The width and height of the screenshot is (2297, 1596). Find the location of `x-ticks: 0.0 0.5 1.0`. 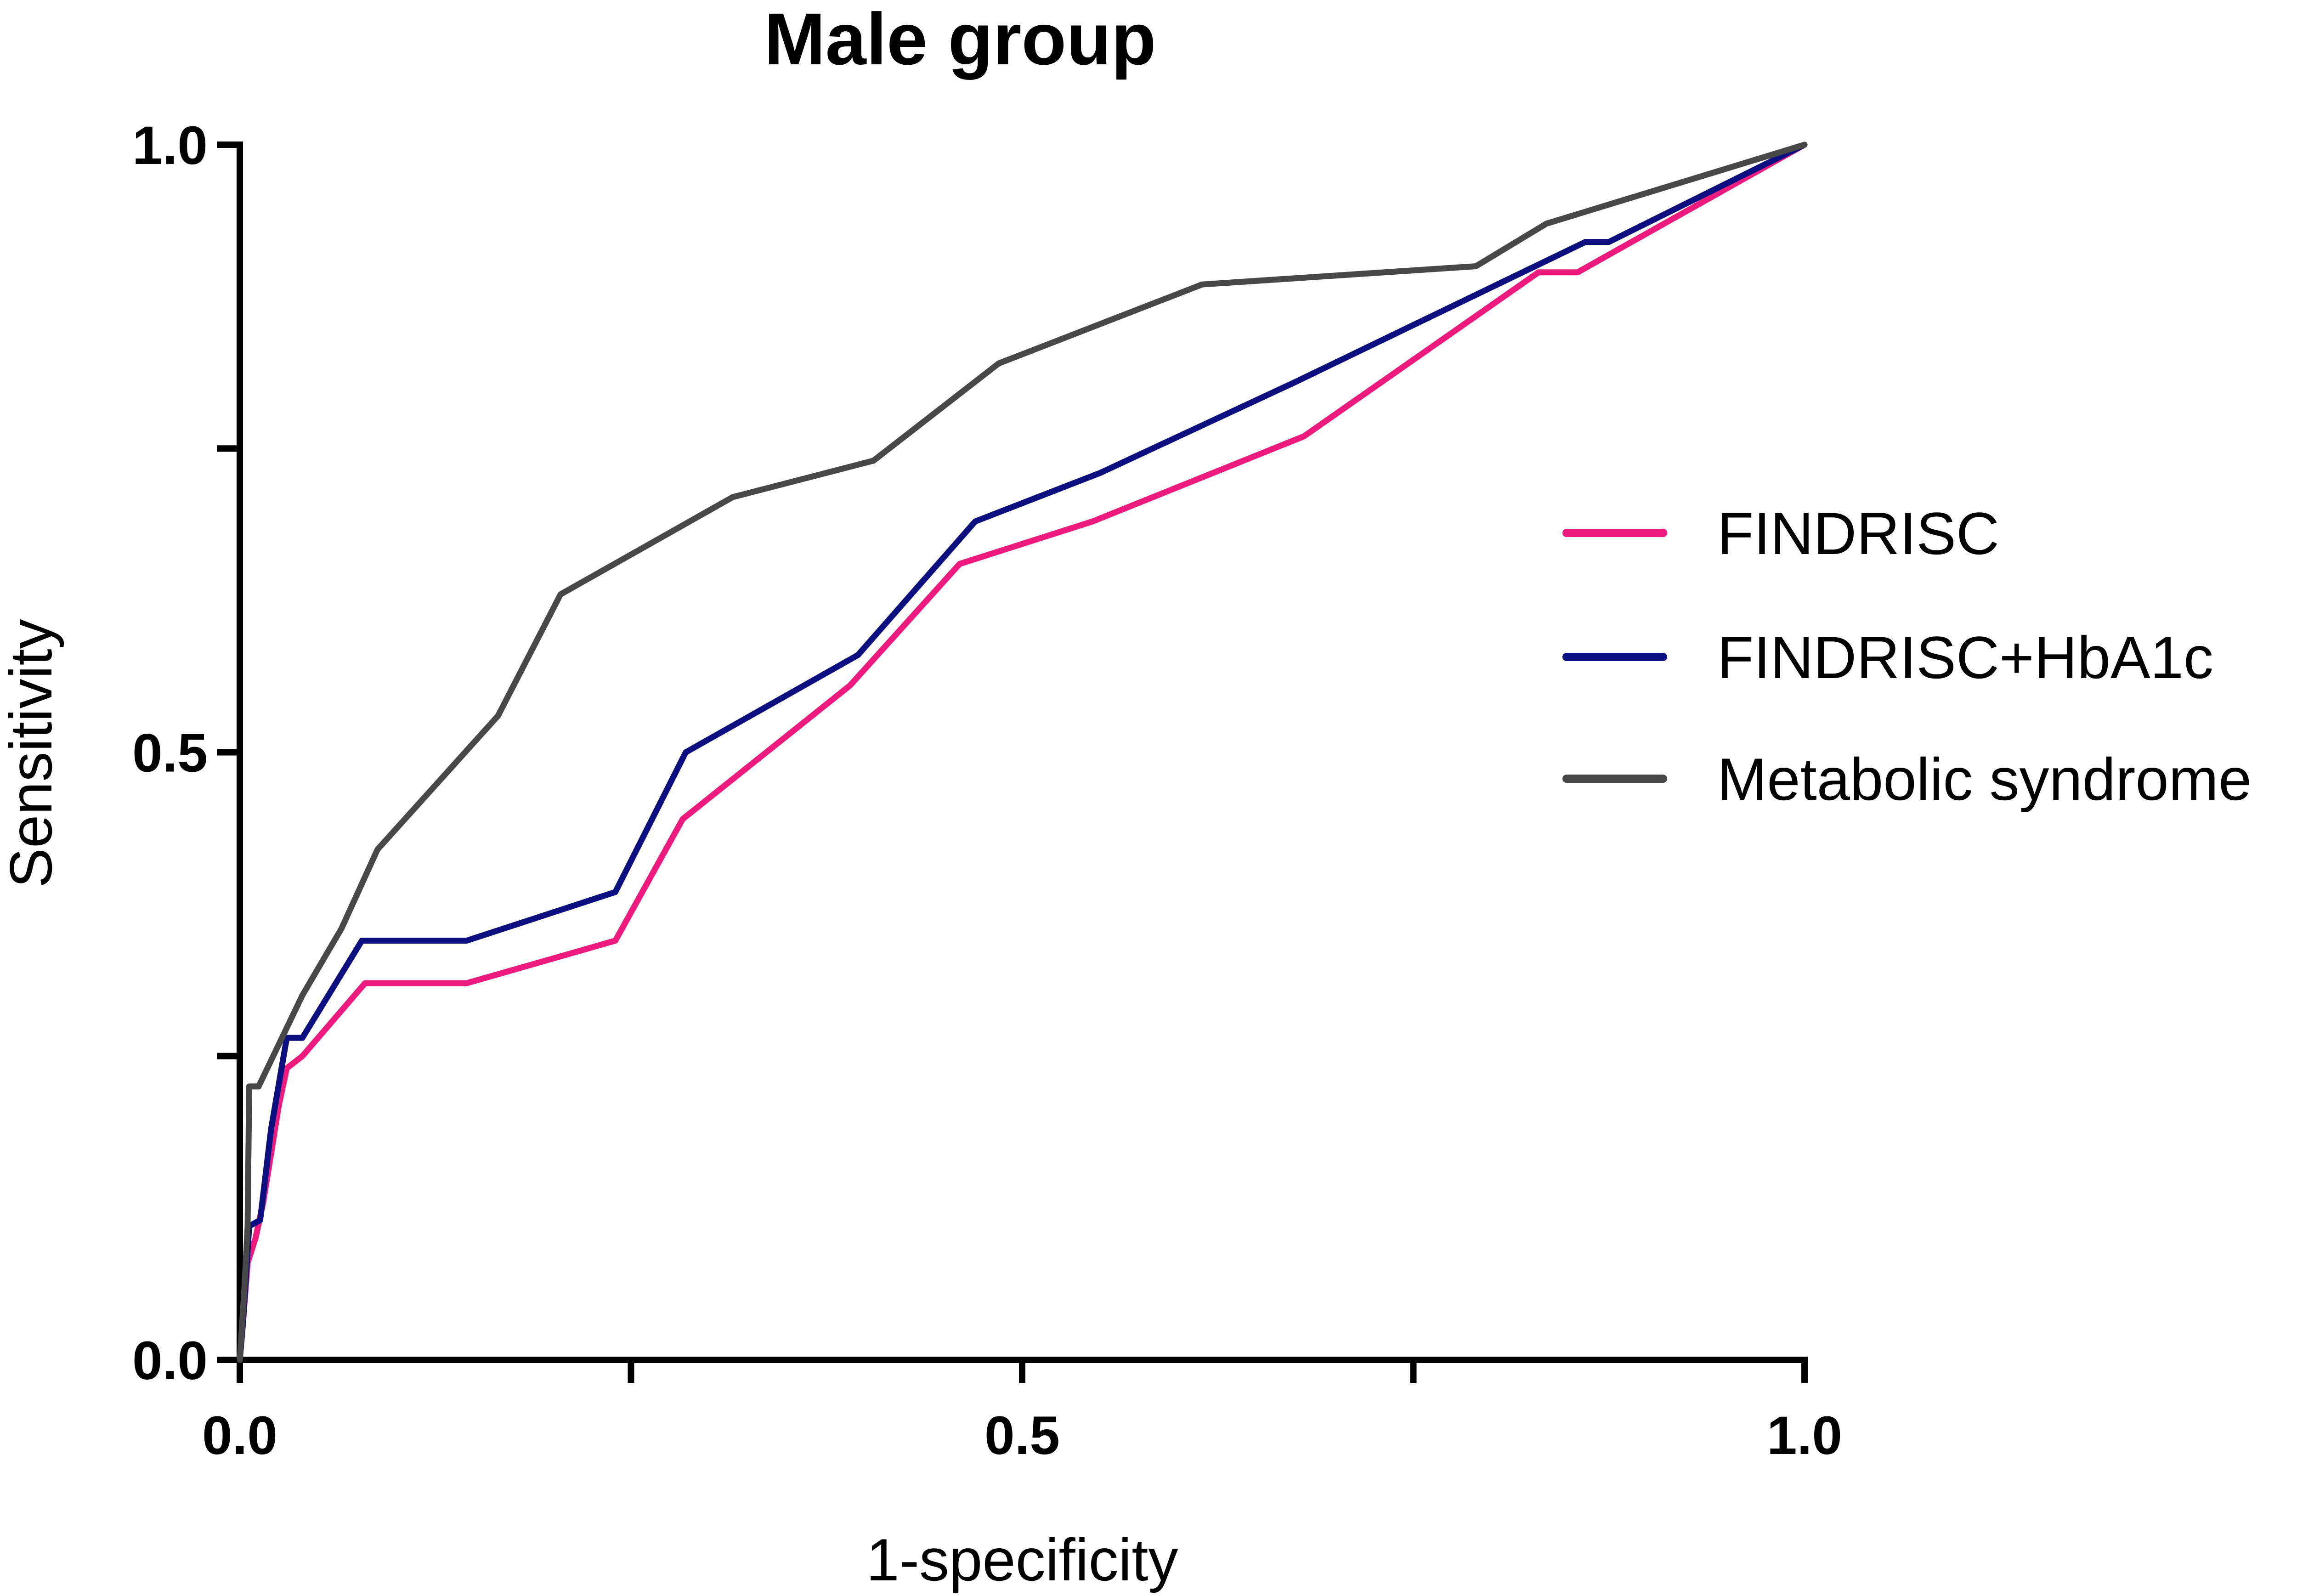

x-ticks: 0.0 0.5 1.0 is located at coordinates (1022, 1413).